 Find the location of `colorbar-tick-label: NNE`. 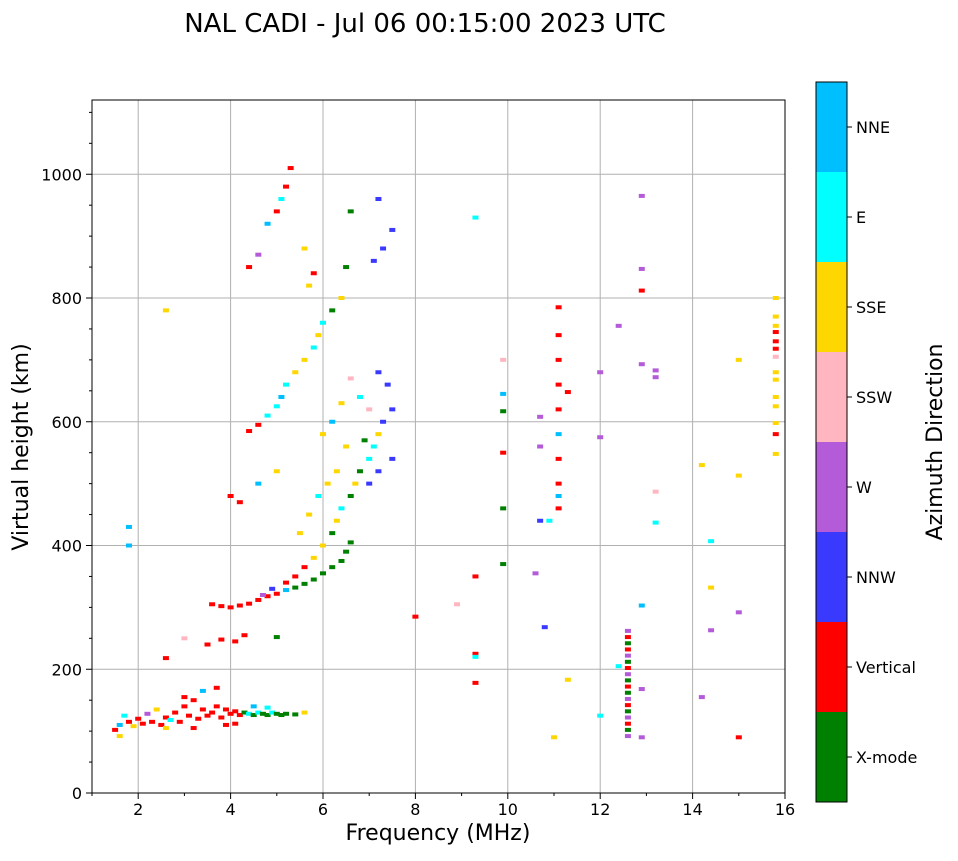

colorbar-tick-label: NNE is located at coordinates (873, 127).